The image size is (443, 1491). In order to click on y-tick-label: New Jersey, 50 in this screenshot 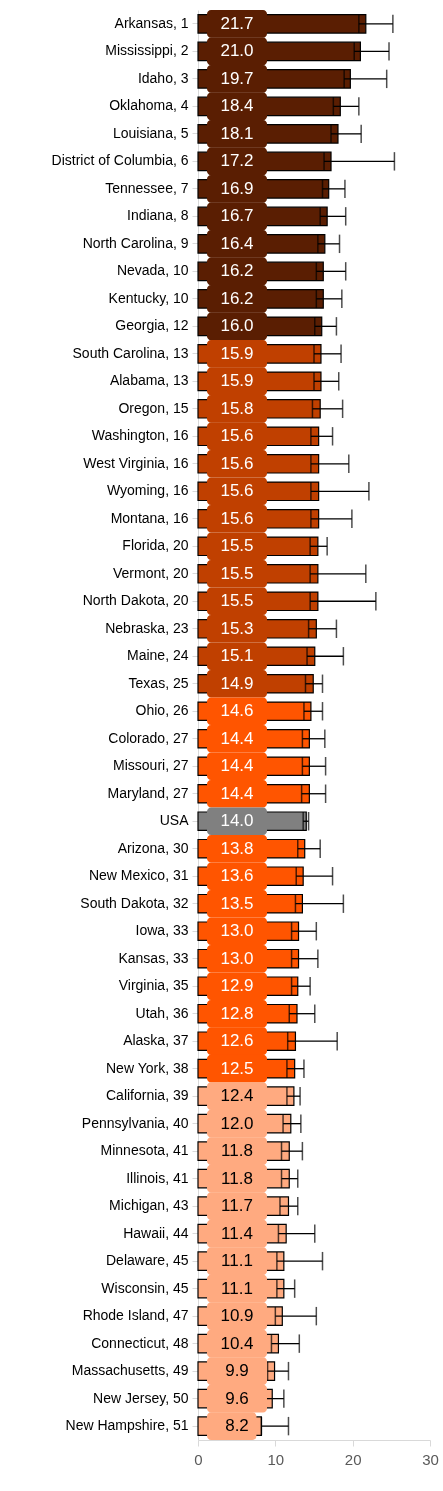, I will do `click(141, 1397)`.